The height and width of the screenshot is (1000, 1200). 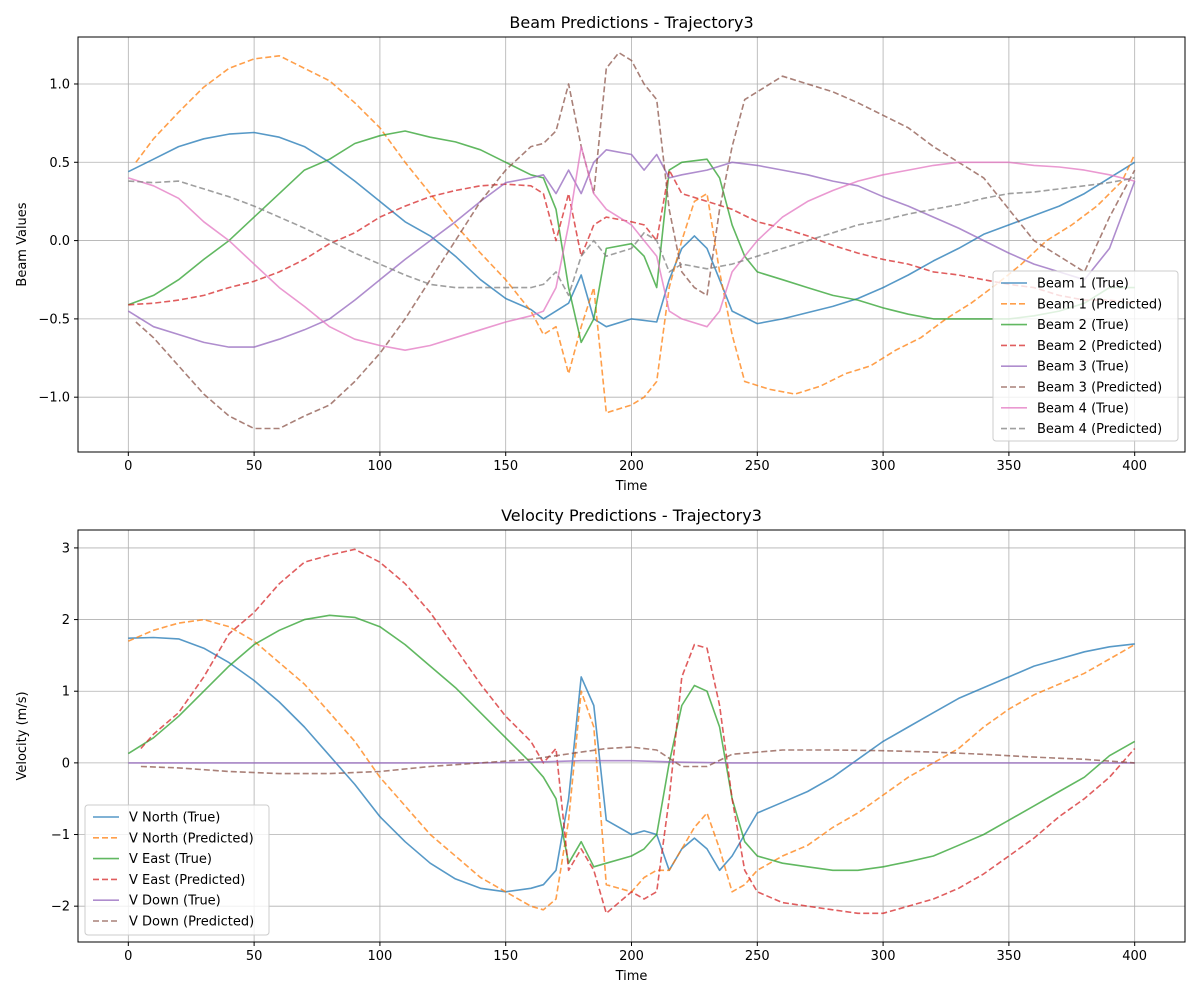 I want to click on legend-label: Beam 1 (True), so click(x=1083, y=284).